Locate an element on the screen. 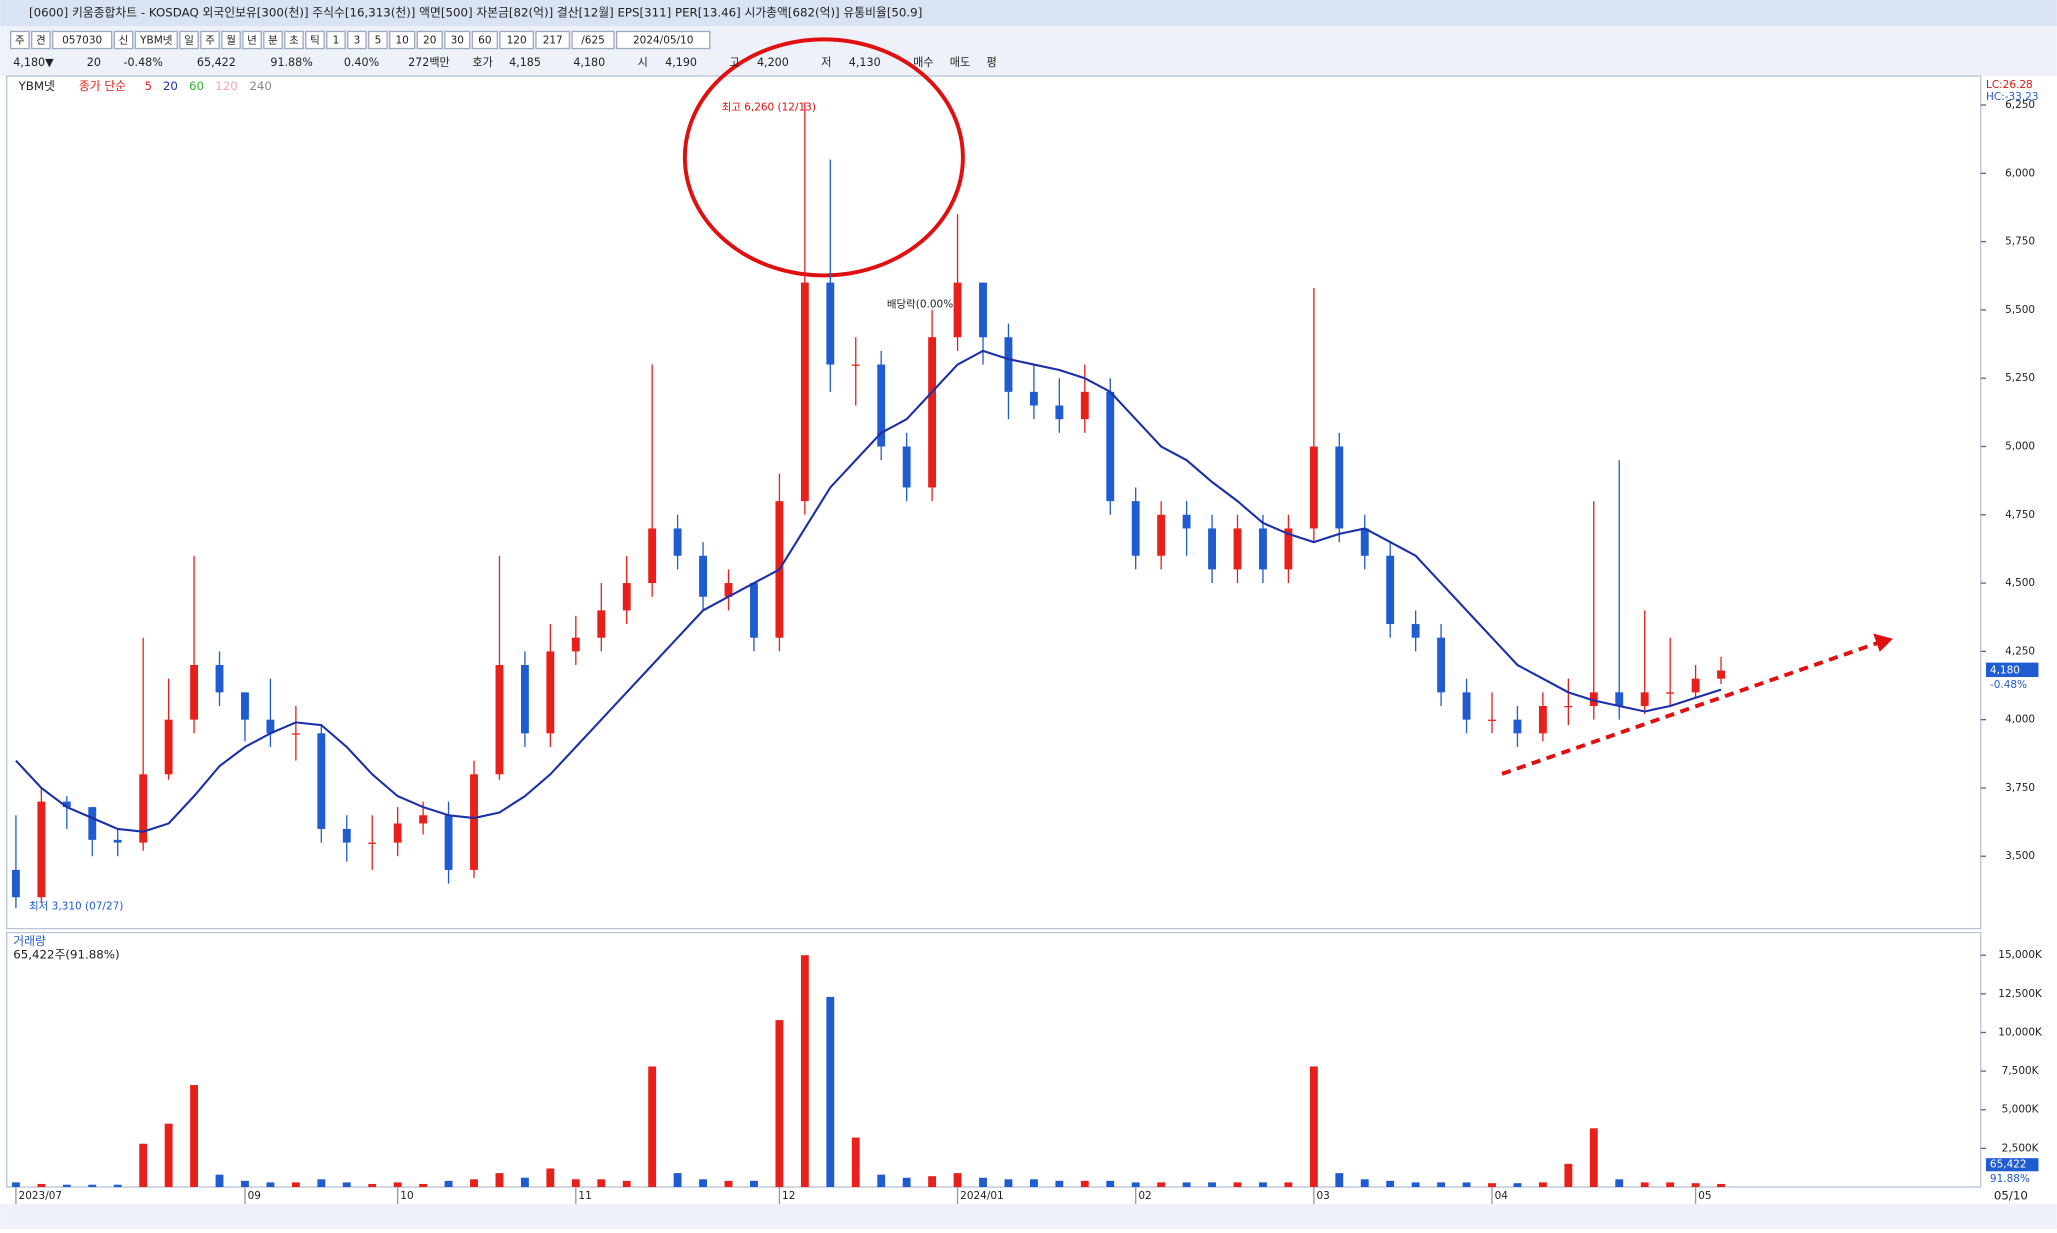 The height and width of the screenshot is (1233, 2057). toolbar-label: 초 is located at coordinates (294, 41).